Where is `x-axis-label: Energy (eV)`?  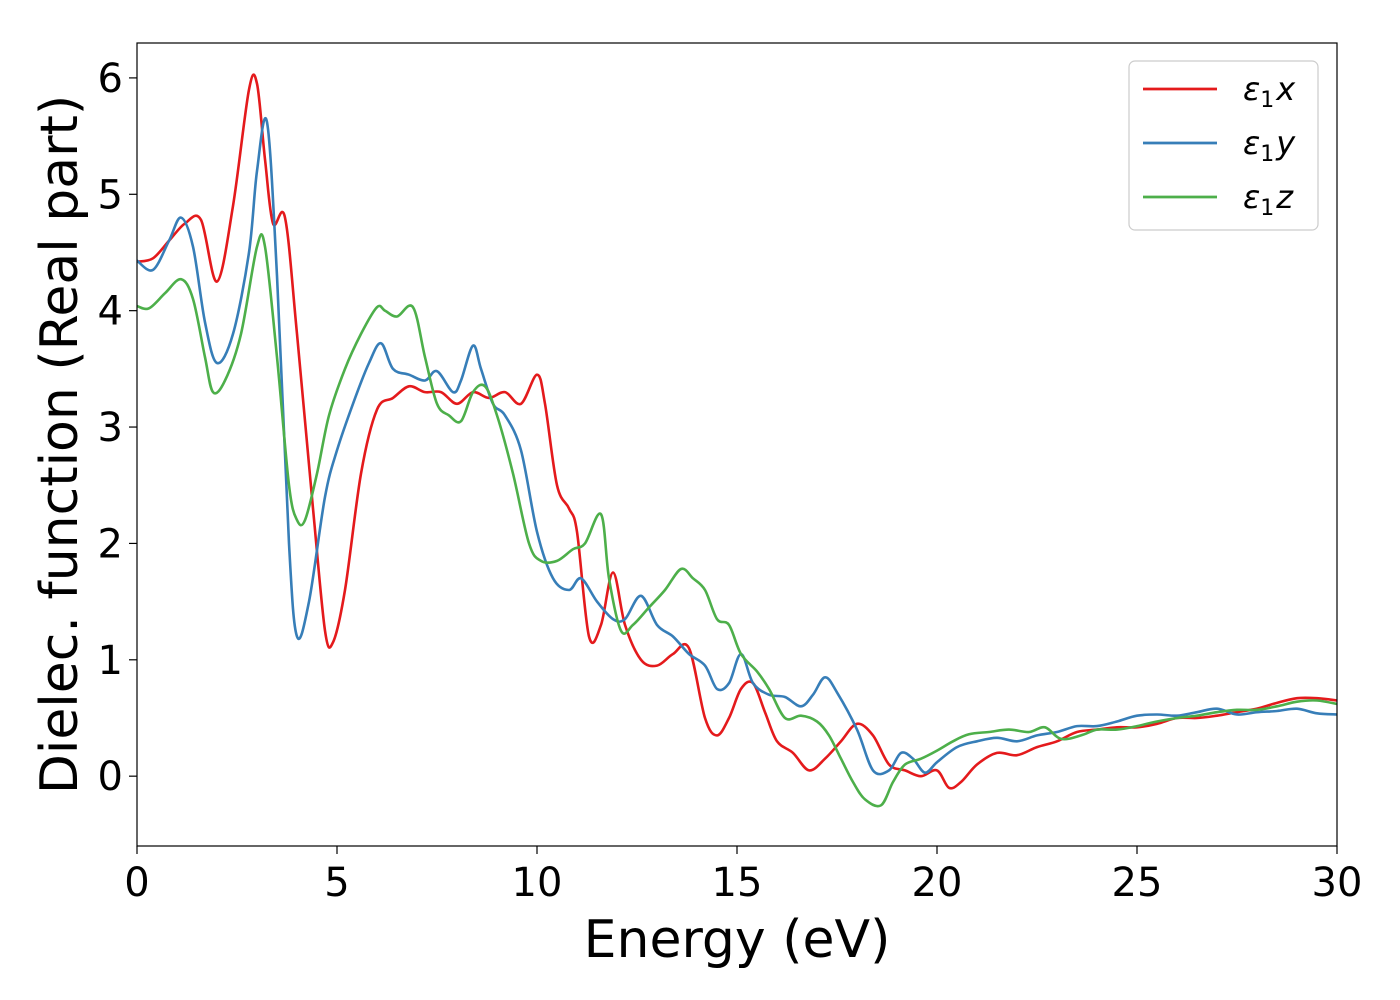
x-axis-label: Energy (eV) is located at coordinates (737, 940).